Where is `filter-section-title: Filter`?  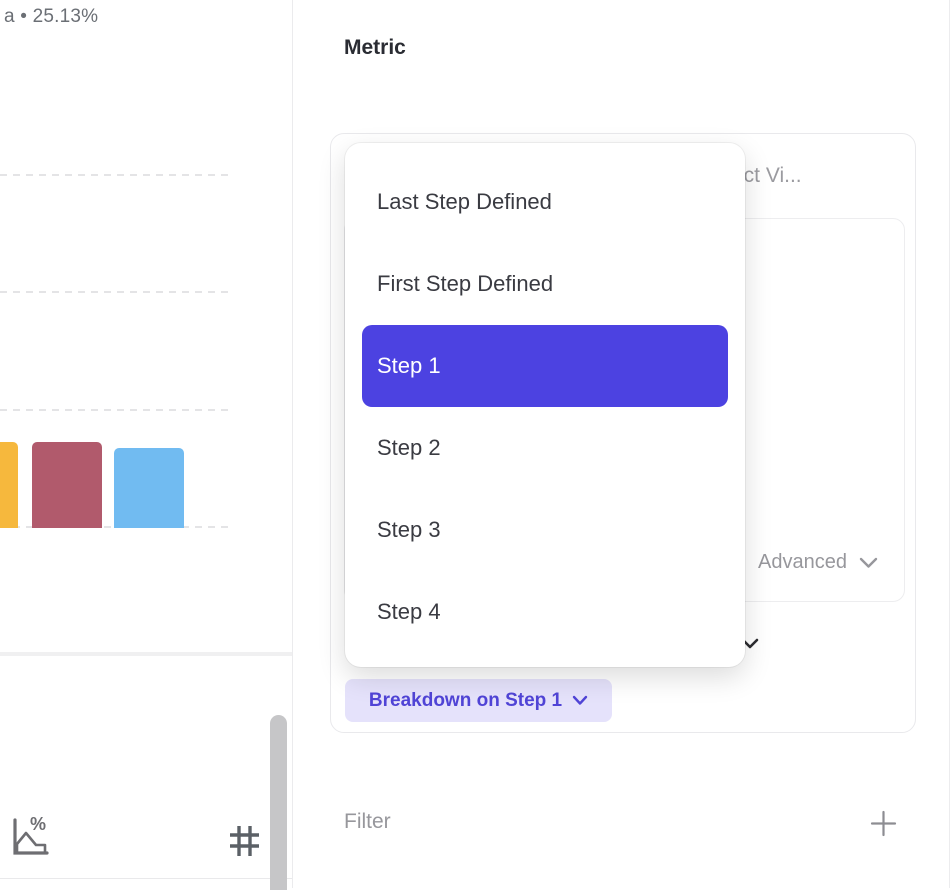 filter-section-title: Filter is located at coordinates (367, 821).